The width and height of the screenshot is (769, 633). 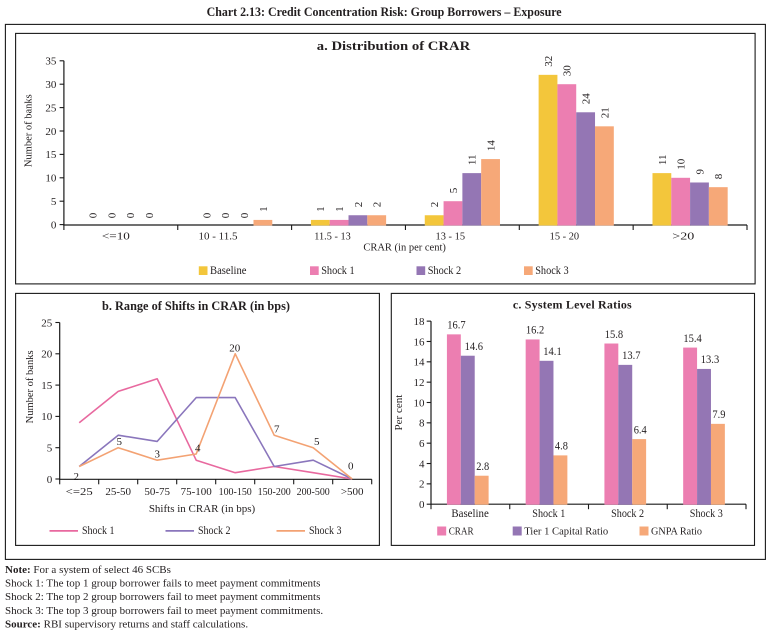 I want to click on svg-text: Per cent, so click(x=399, y=413).